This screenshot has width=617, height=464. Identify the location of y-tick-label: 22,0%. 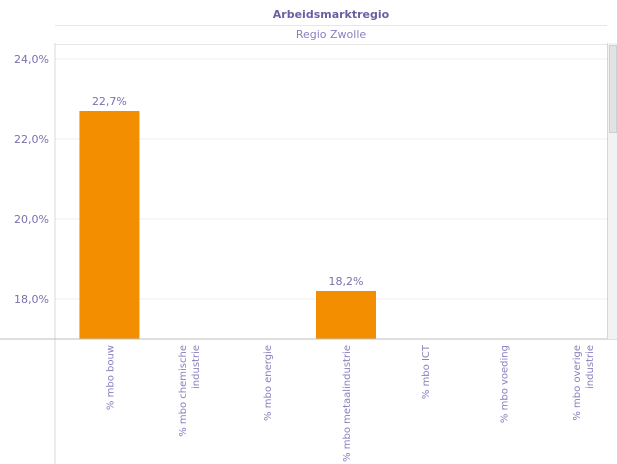
(31, 139).